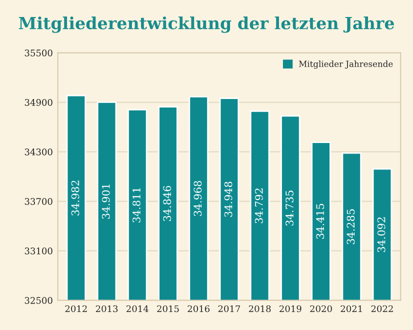 The height and width of the screenshot is (330, 413). What do you see at coordinates (350, 226) in the screenshot?
I see `data-label: 34.285` at bounding box center [350, 226].